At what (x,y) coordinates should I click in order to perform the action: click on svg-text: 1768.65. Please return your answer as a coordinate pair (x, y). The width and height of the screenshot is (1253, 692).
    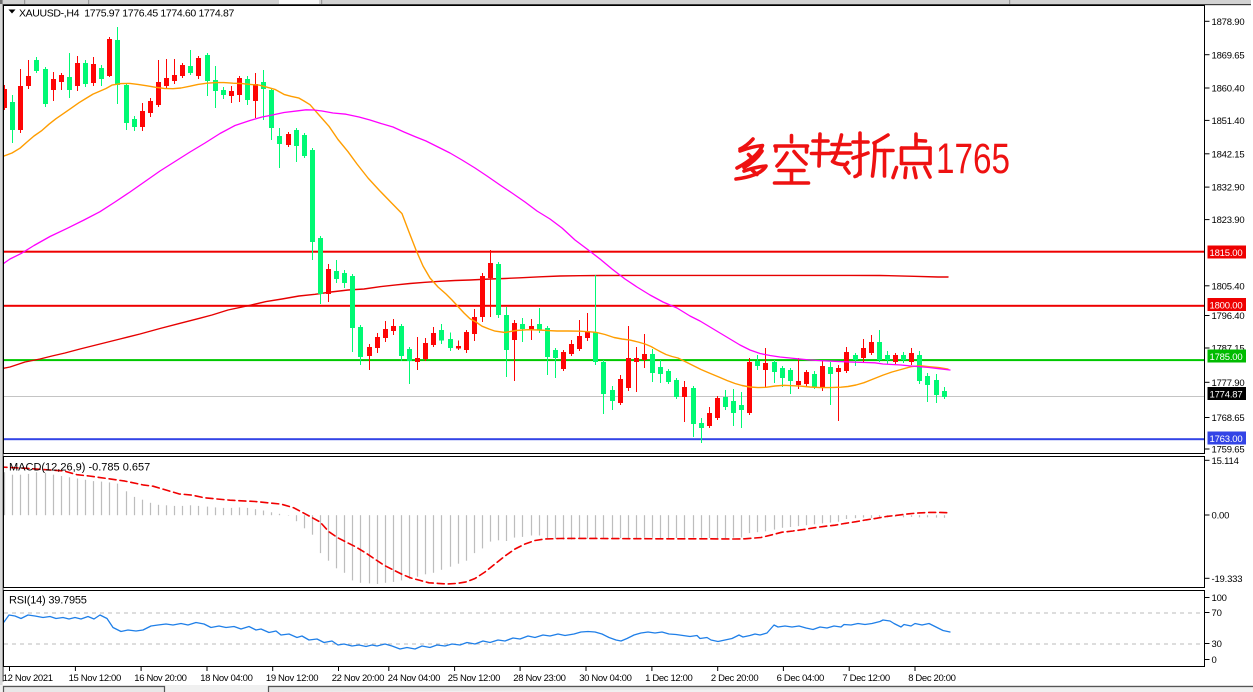
    Looking at the image, I should click on (1228, 418).